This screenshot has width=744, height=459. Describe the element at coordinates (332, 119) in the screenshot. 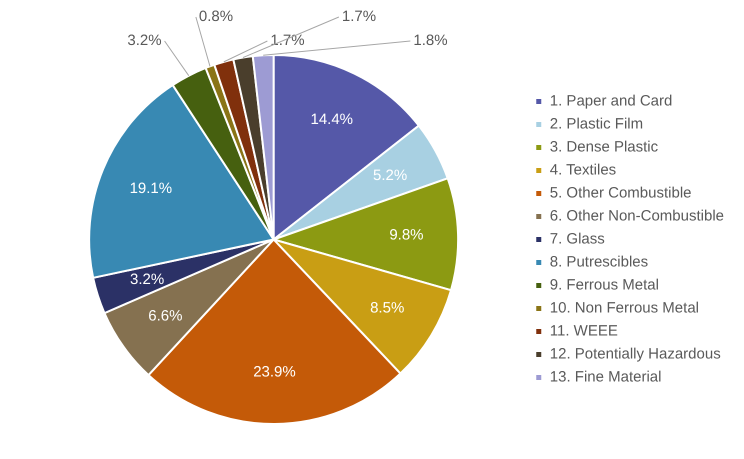

I see `data-label: 14.4%` at that location.